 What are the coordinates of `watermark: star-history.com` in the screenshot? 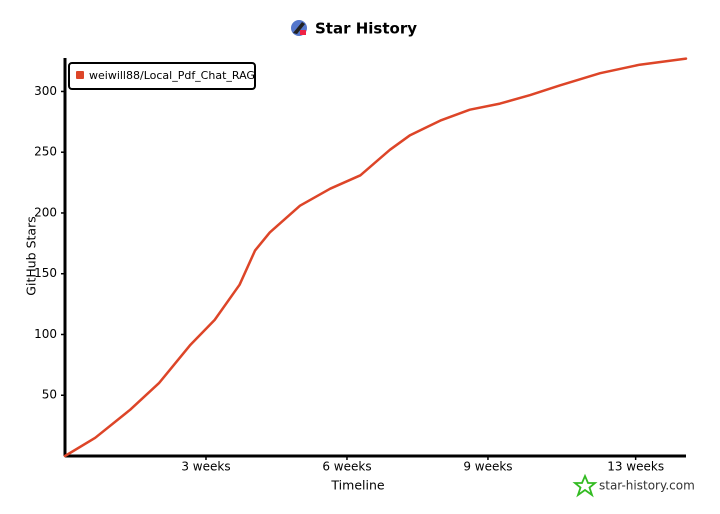 It's located at (633, 485).